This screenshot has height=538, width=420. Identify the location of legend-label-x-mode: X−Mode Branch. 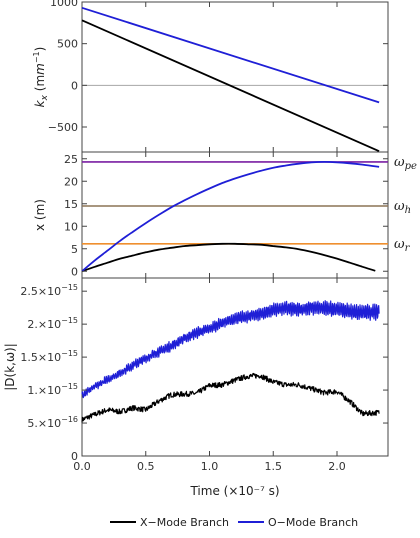
(184, 522).